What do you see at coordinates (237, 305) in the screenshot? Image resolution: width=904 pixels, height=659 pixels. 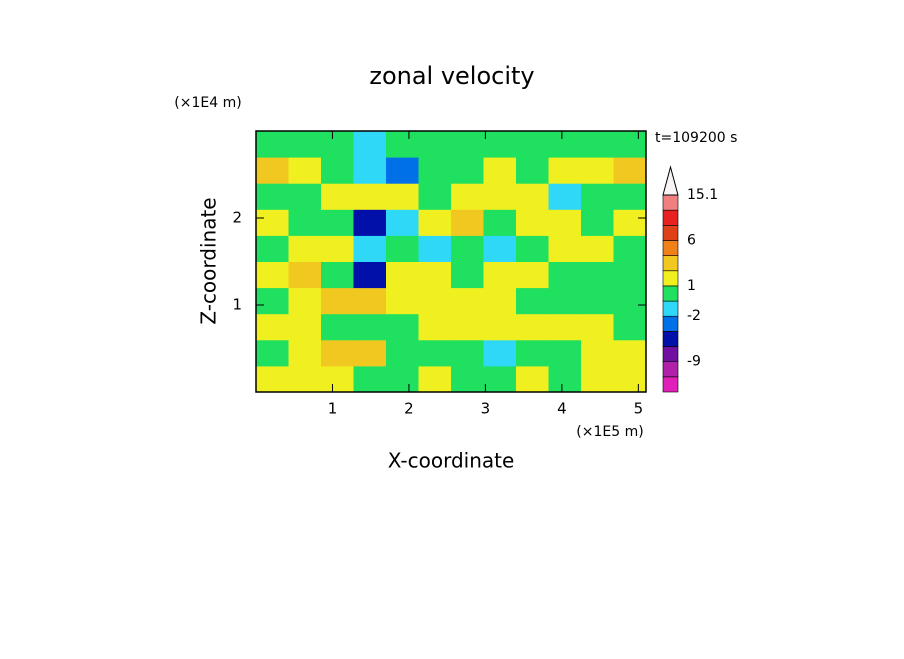 I see `y-tick-label: 1` at bounding box center [237, 305].